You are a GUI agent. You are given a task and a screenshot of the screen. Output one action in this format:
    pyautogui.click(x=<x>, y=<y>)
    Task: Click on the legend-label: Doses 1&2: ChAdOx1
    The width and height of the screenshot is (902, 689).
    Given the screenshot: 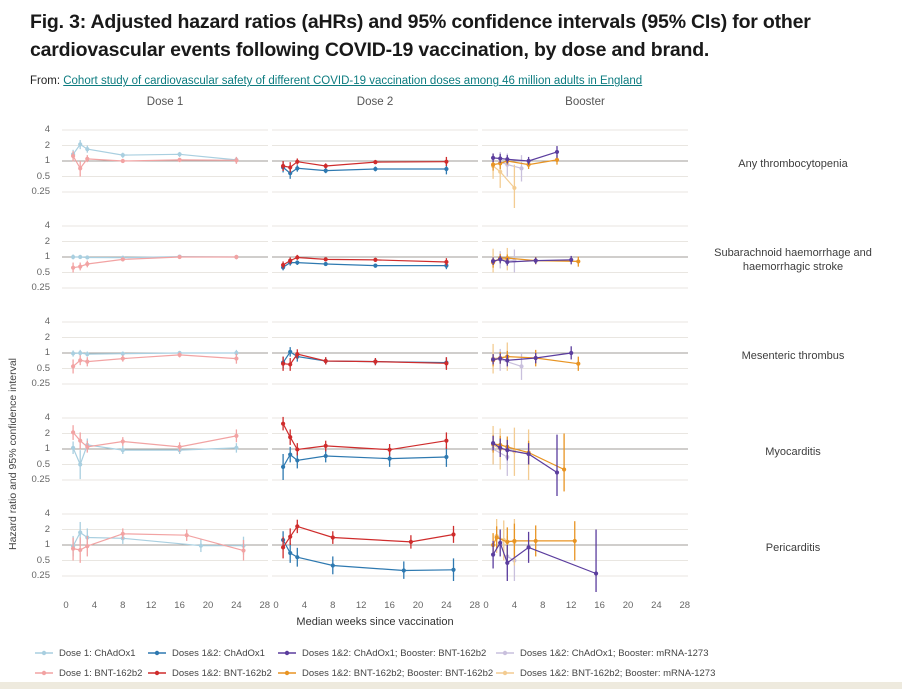 What is the action you would take?
    pyautogui.click(x=218, y=653)
    